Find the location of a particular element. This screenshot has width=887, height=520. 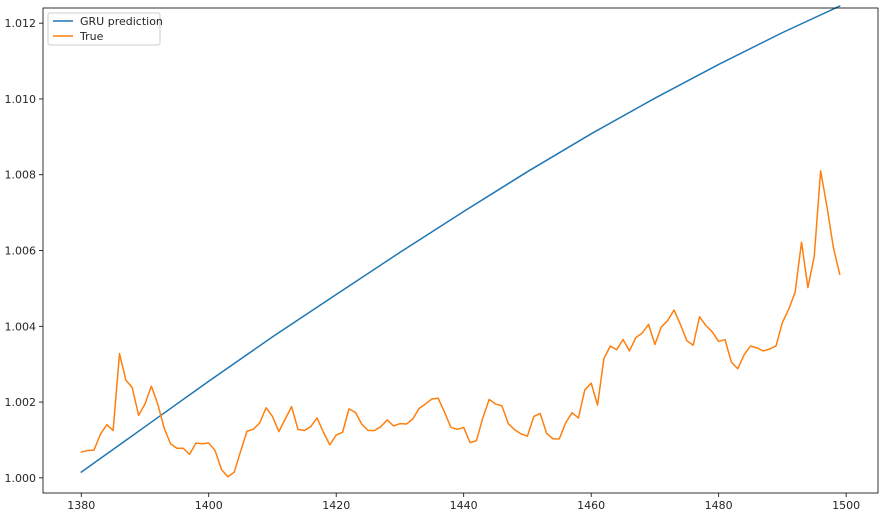

legend-label-true: True is located at coordinates (91, 36).